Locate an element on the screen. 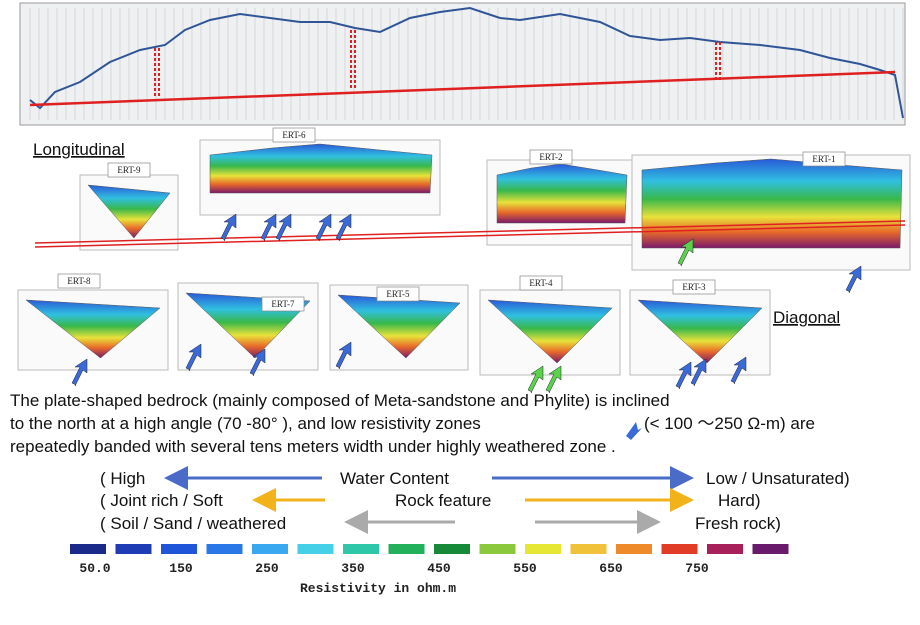 This screenshot has width=920, height=625. ert-label: ERT-4 is located at coordinates (541, 283).